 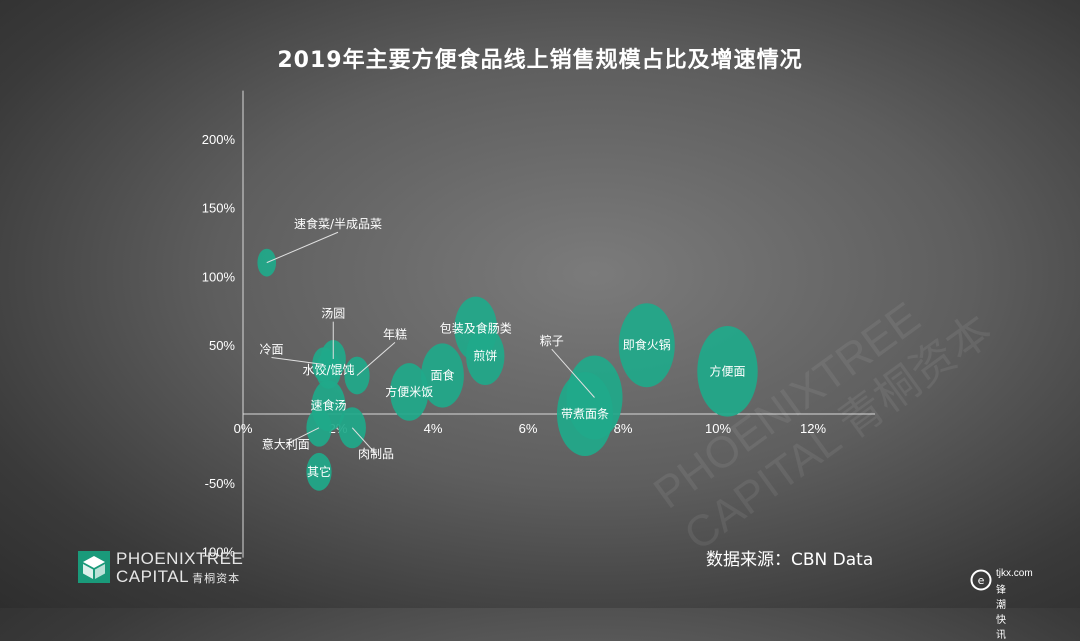 What do you see at coordinates (271, 349) in the screenshot?
I see `data-label: 冷面` at bounding box center [271, 349].